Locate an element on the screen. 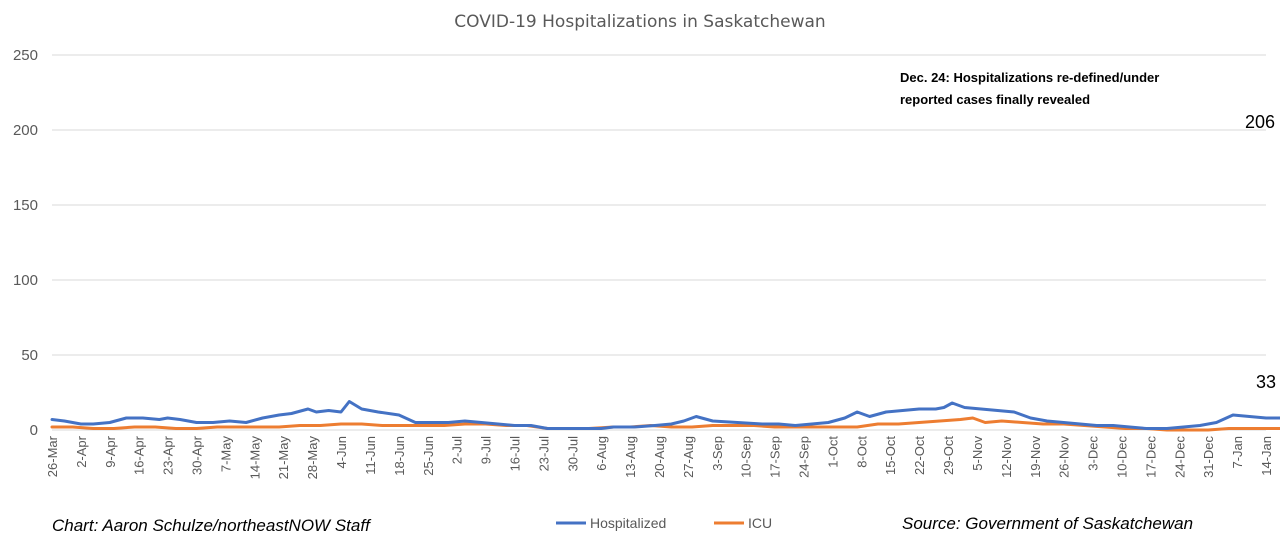 The image size is (1280, 547). x-tick-label: 10-Sep is located at coordinates (746, 457).